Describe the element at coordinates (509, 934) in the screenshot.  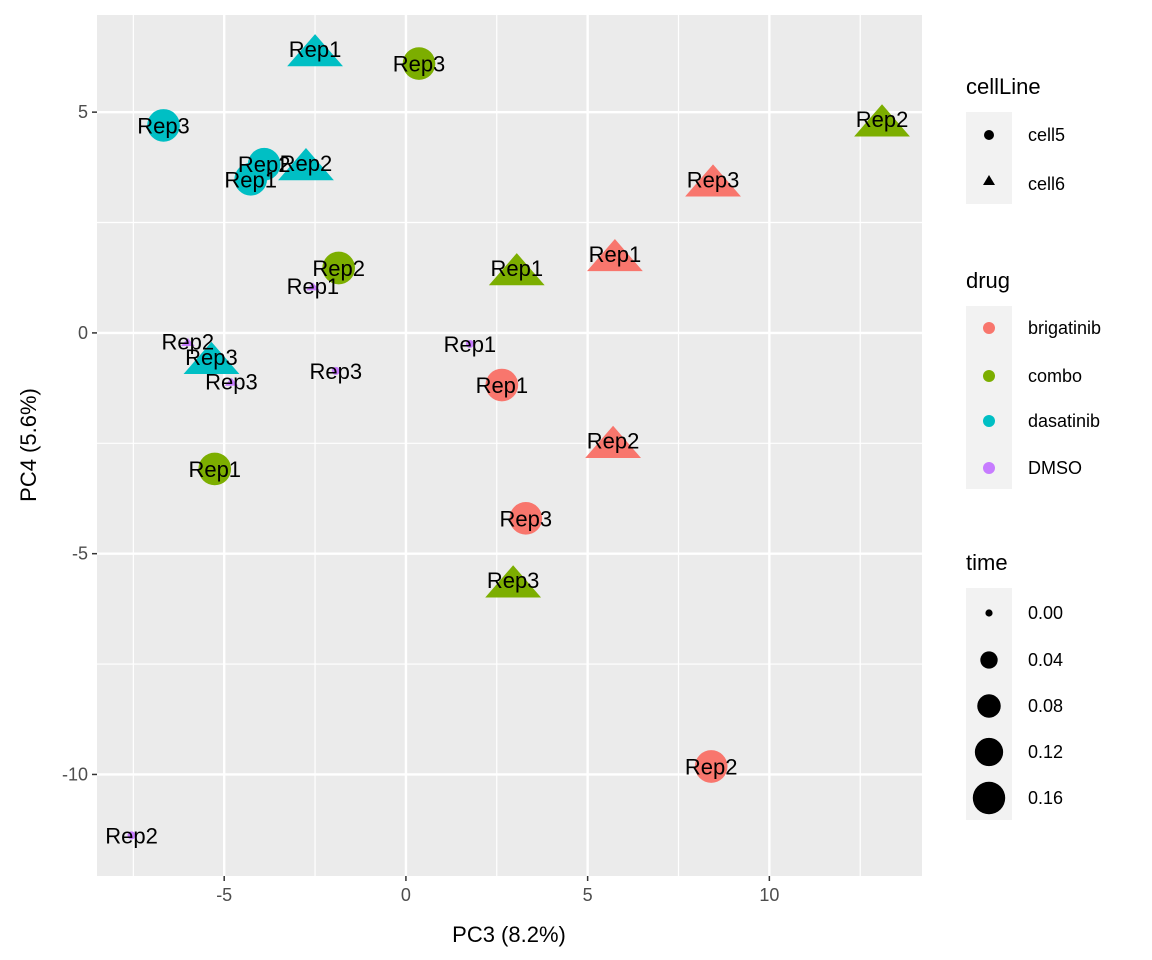
I see `x-axis-title: PC3 (8.2%)` at that location.